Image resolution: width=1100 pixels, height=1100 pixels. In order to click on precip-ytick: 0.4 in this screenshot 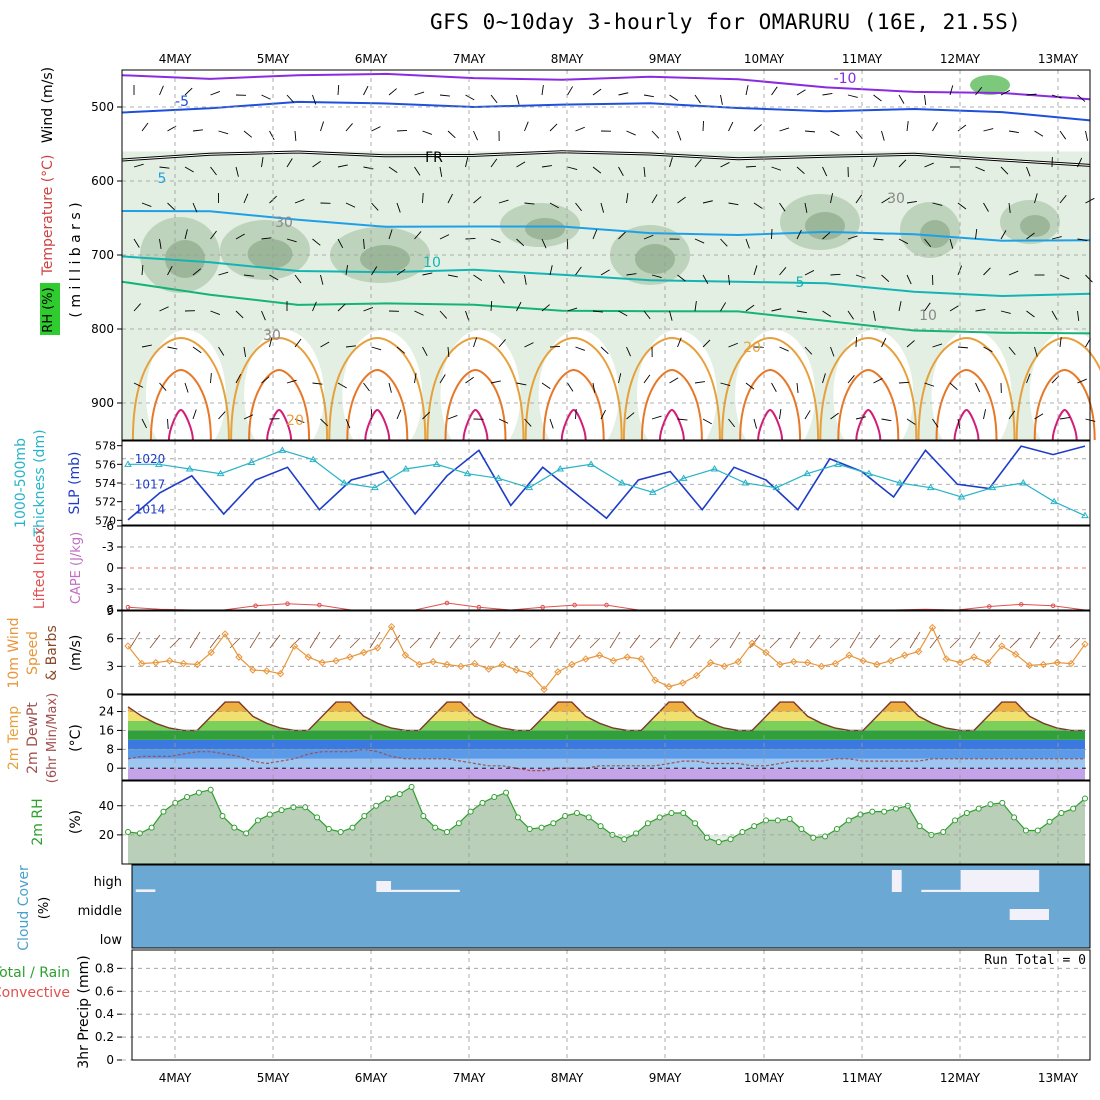, I will do `click(104, 1014)`.